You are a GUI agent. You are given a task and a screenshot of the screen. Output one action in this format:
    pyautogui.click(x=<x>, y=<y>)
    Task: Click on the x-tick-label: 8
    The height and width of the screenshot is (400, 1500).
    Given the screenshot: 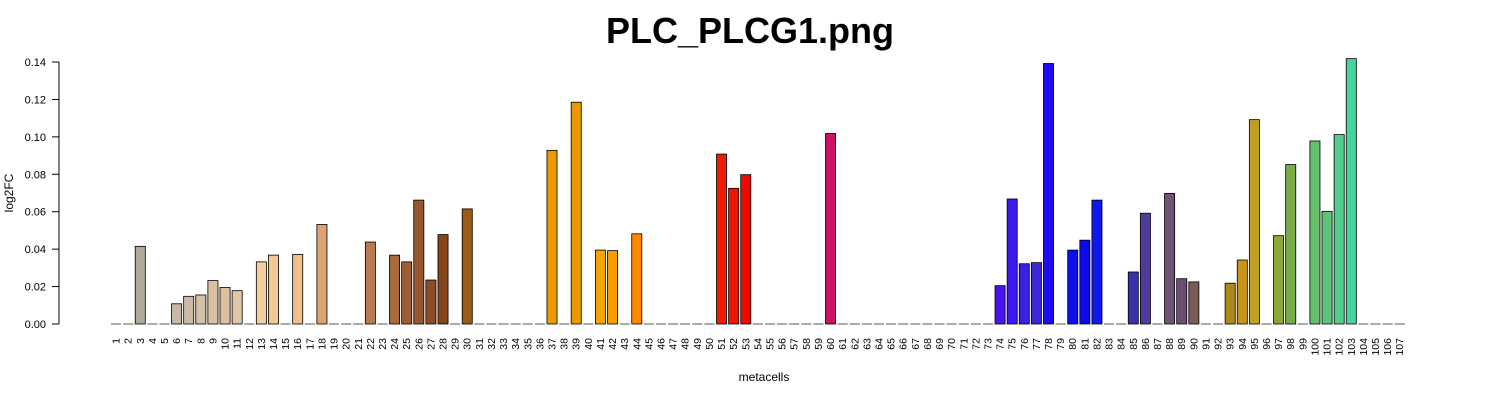 What is the action you would take?
    pyautogui.click(x=201, y=341)
    